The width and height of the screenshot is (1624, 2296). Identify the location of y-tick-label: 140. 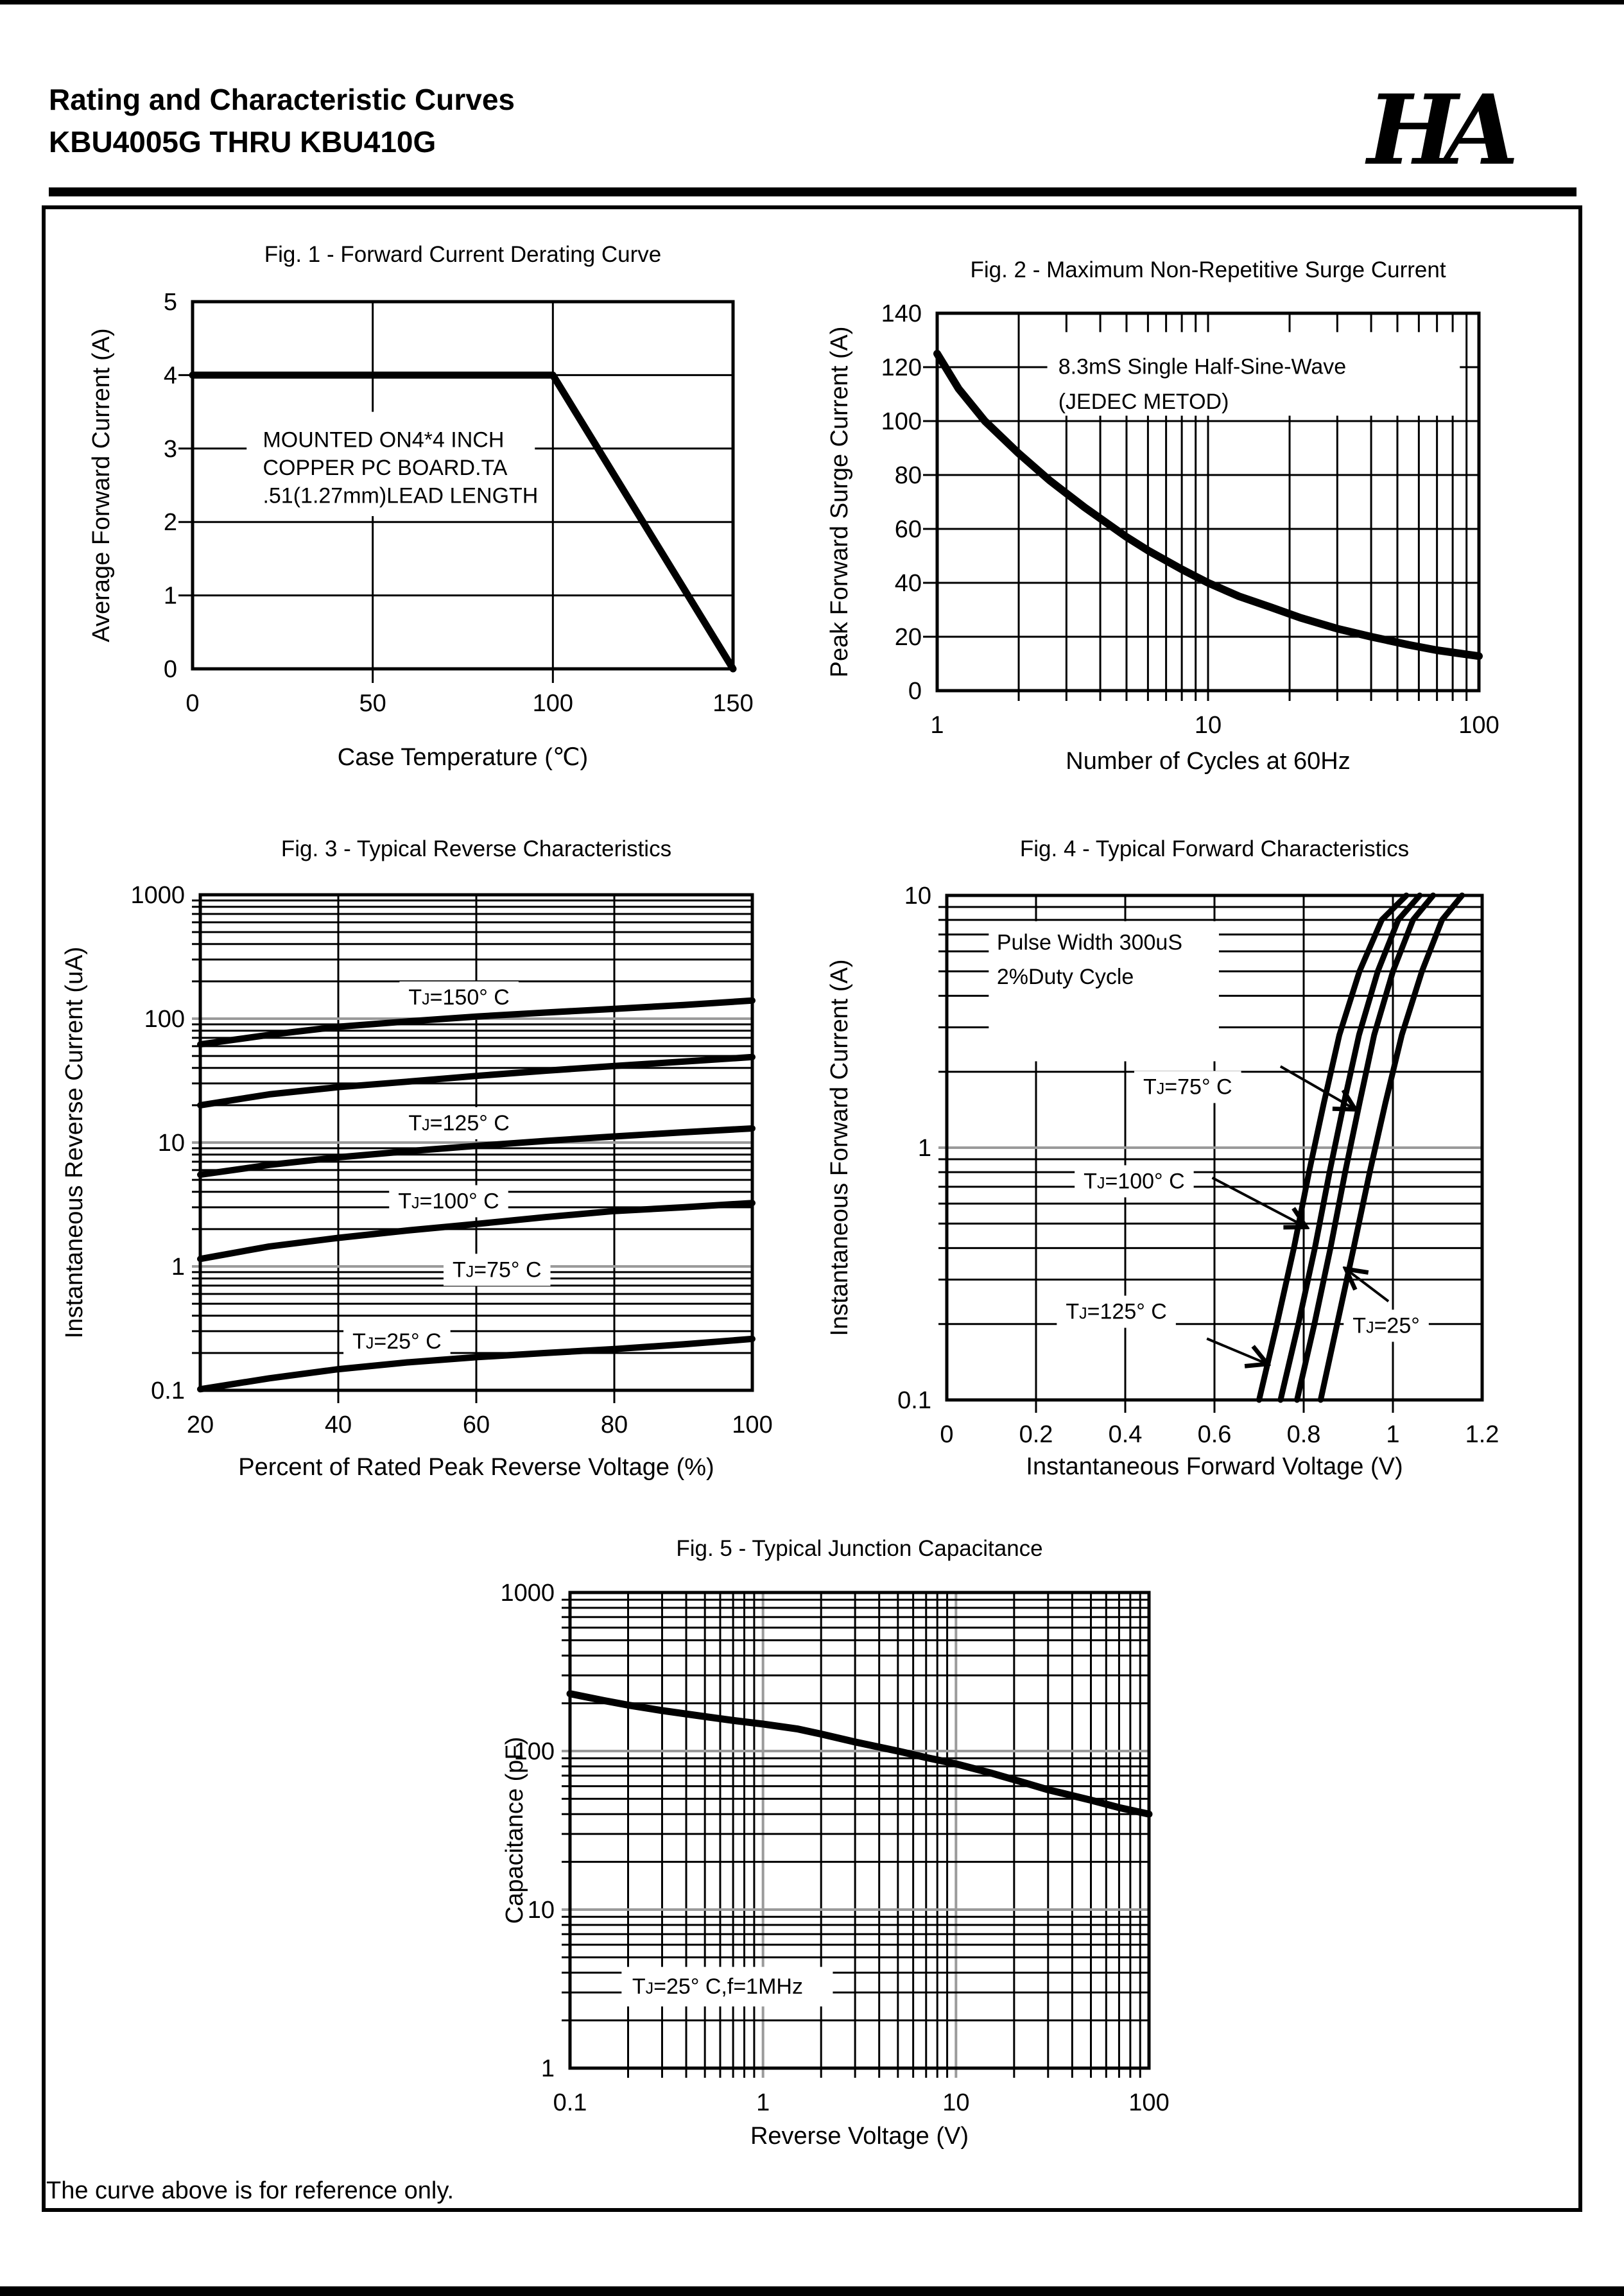
(901, 313).